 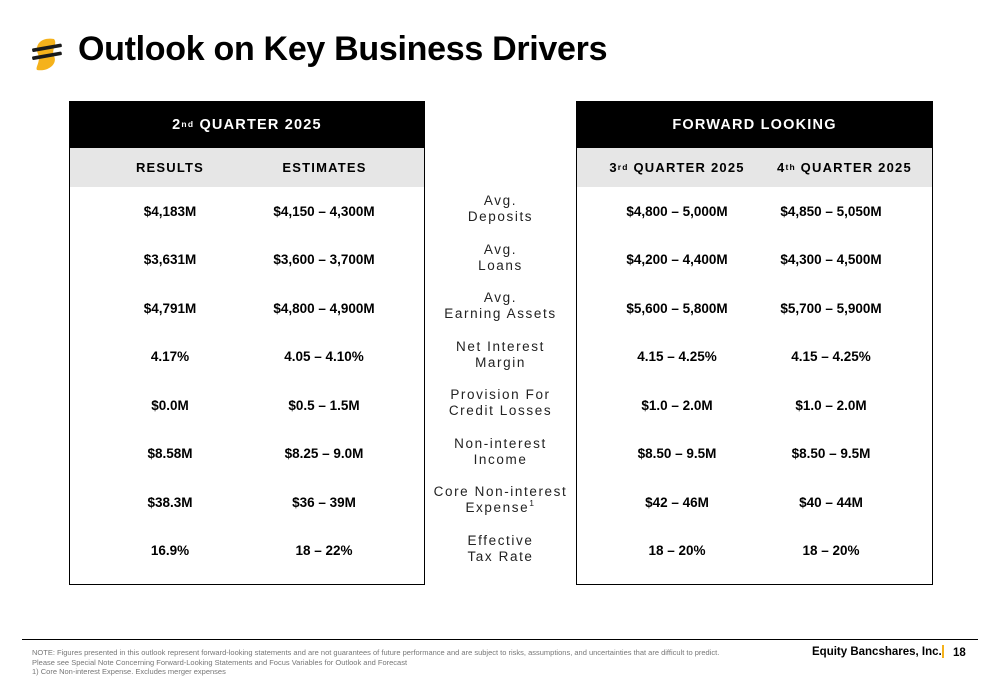 I want to click on metric-label-line1: Non-interest, so click(x=500, y=443).